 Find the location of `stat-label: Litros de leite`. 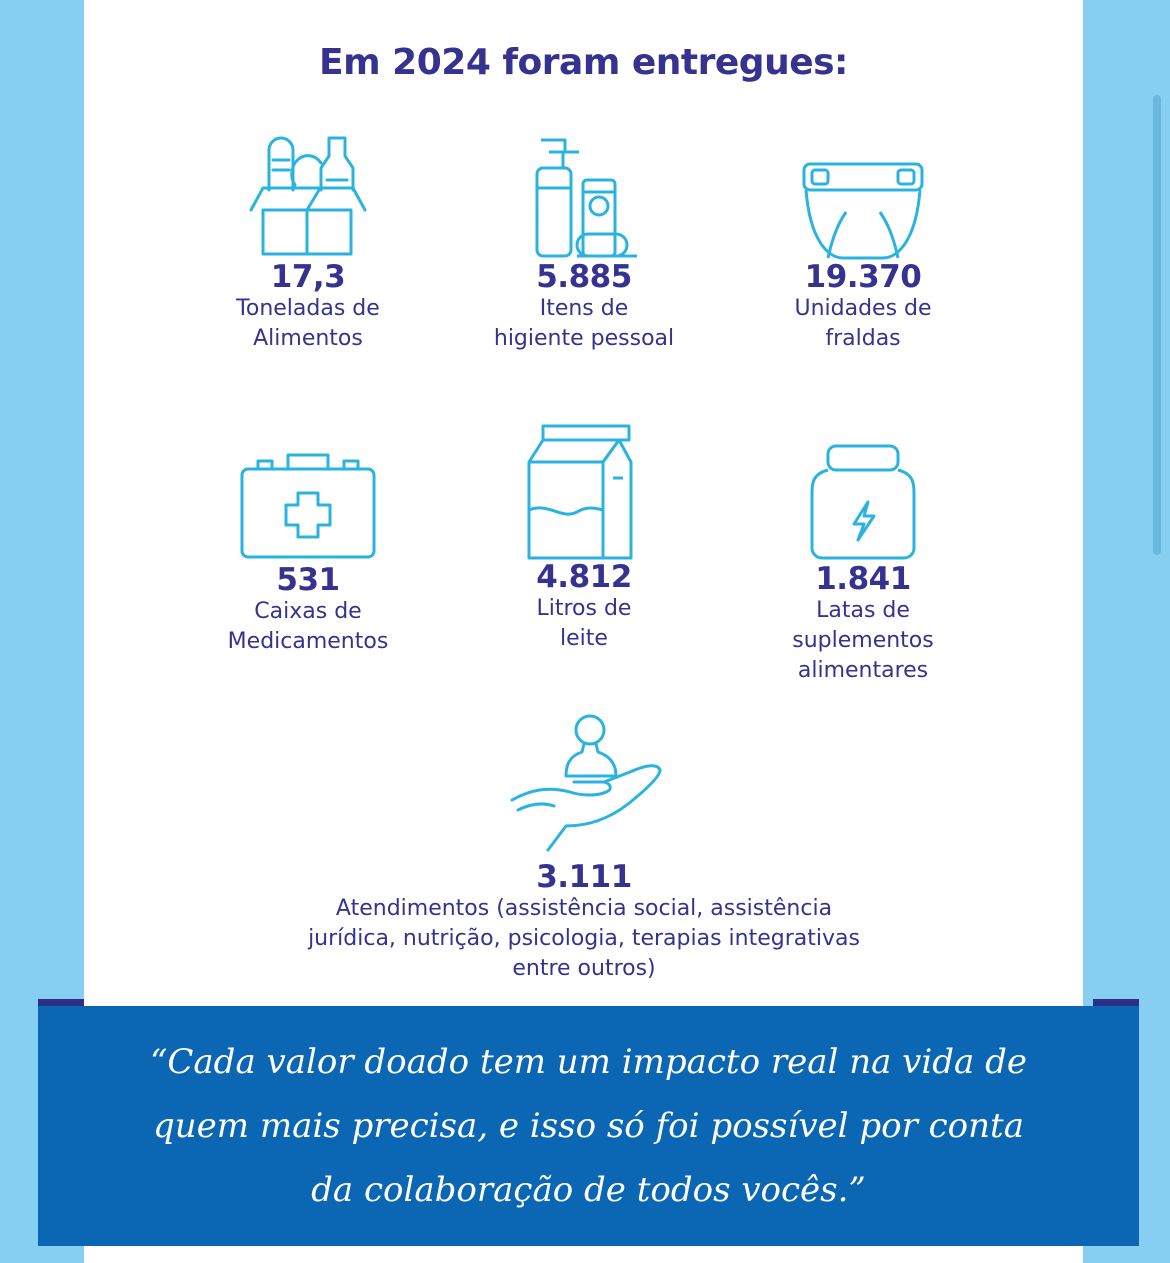

stat-label: Litros de leite is located at coordinates (584, 623).